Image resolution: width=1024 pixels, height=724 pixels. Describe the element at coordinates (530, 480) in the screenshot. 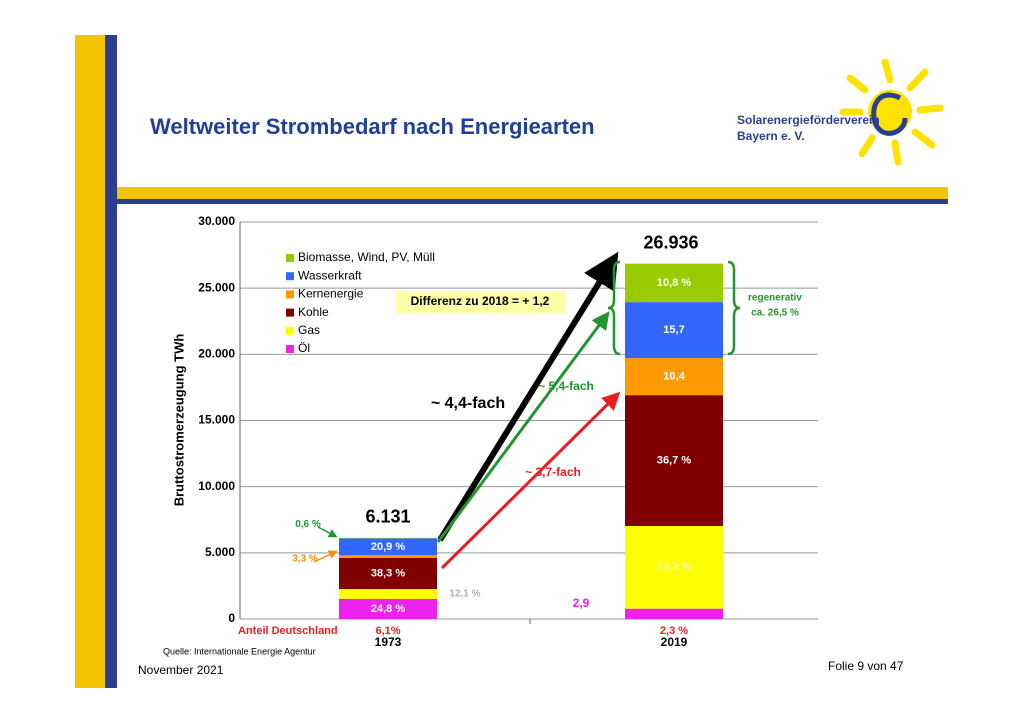

I see `arrow-fossil` at that location.